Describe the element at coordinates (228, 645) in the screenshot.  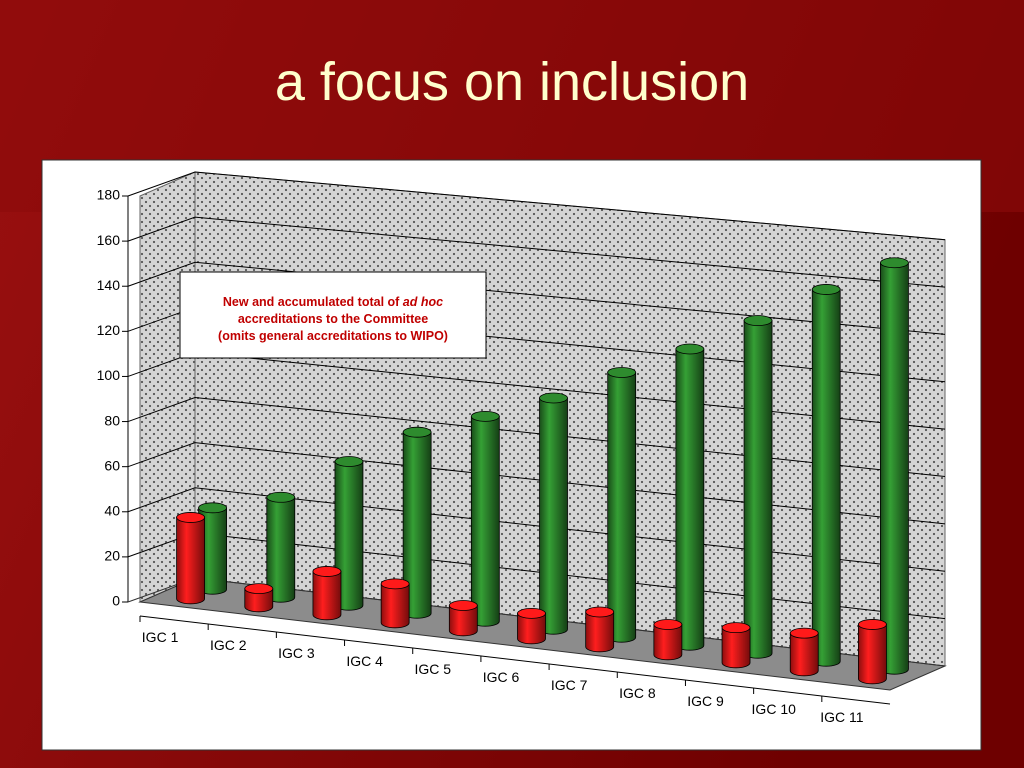
I see `x-tick-label: IGC 2` at that location.